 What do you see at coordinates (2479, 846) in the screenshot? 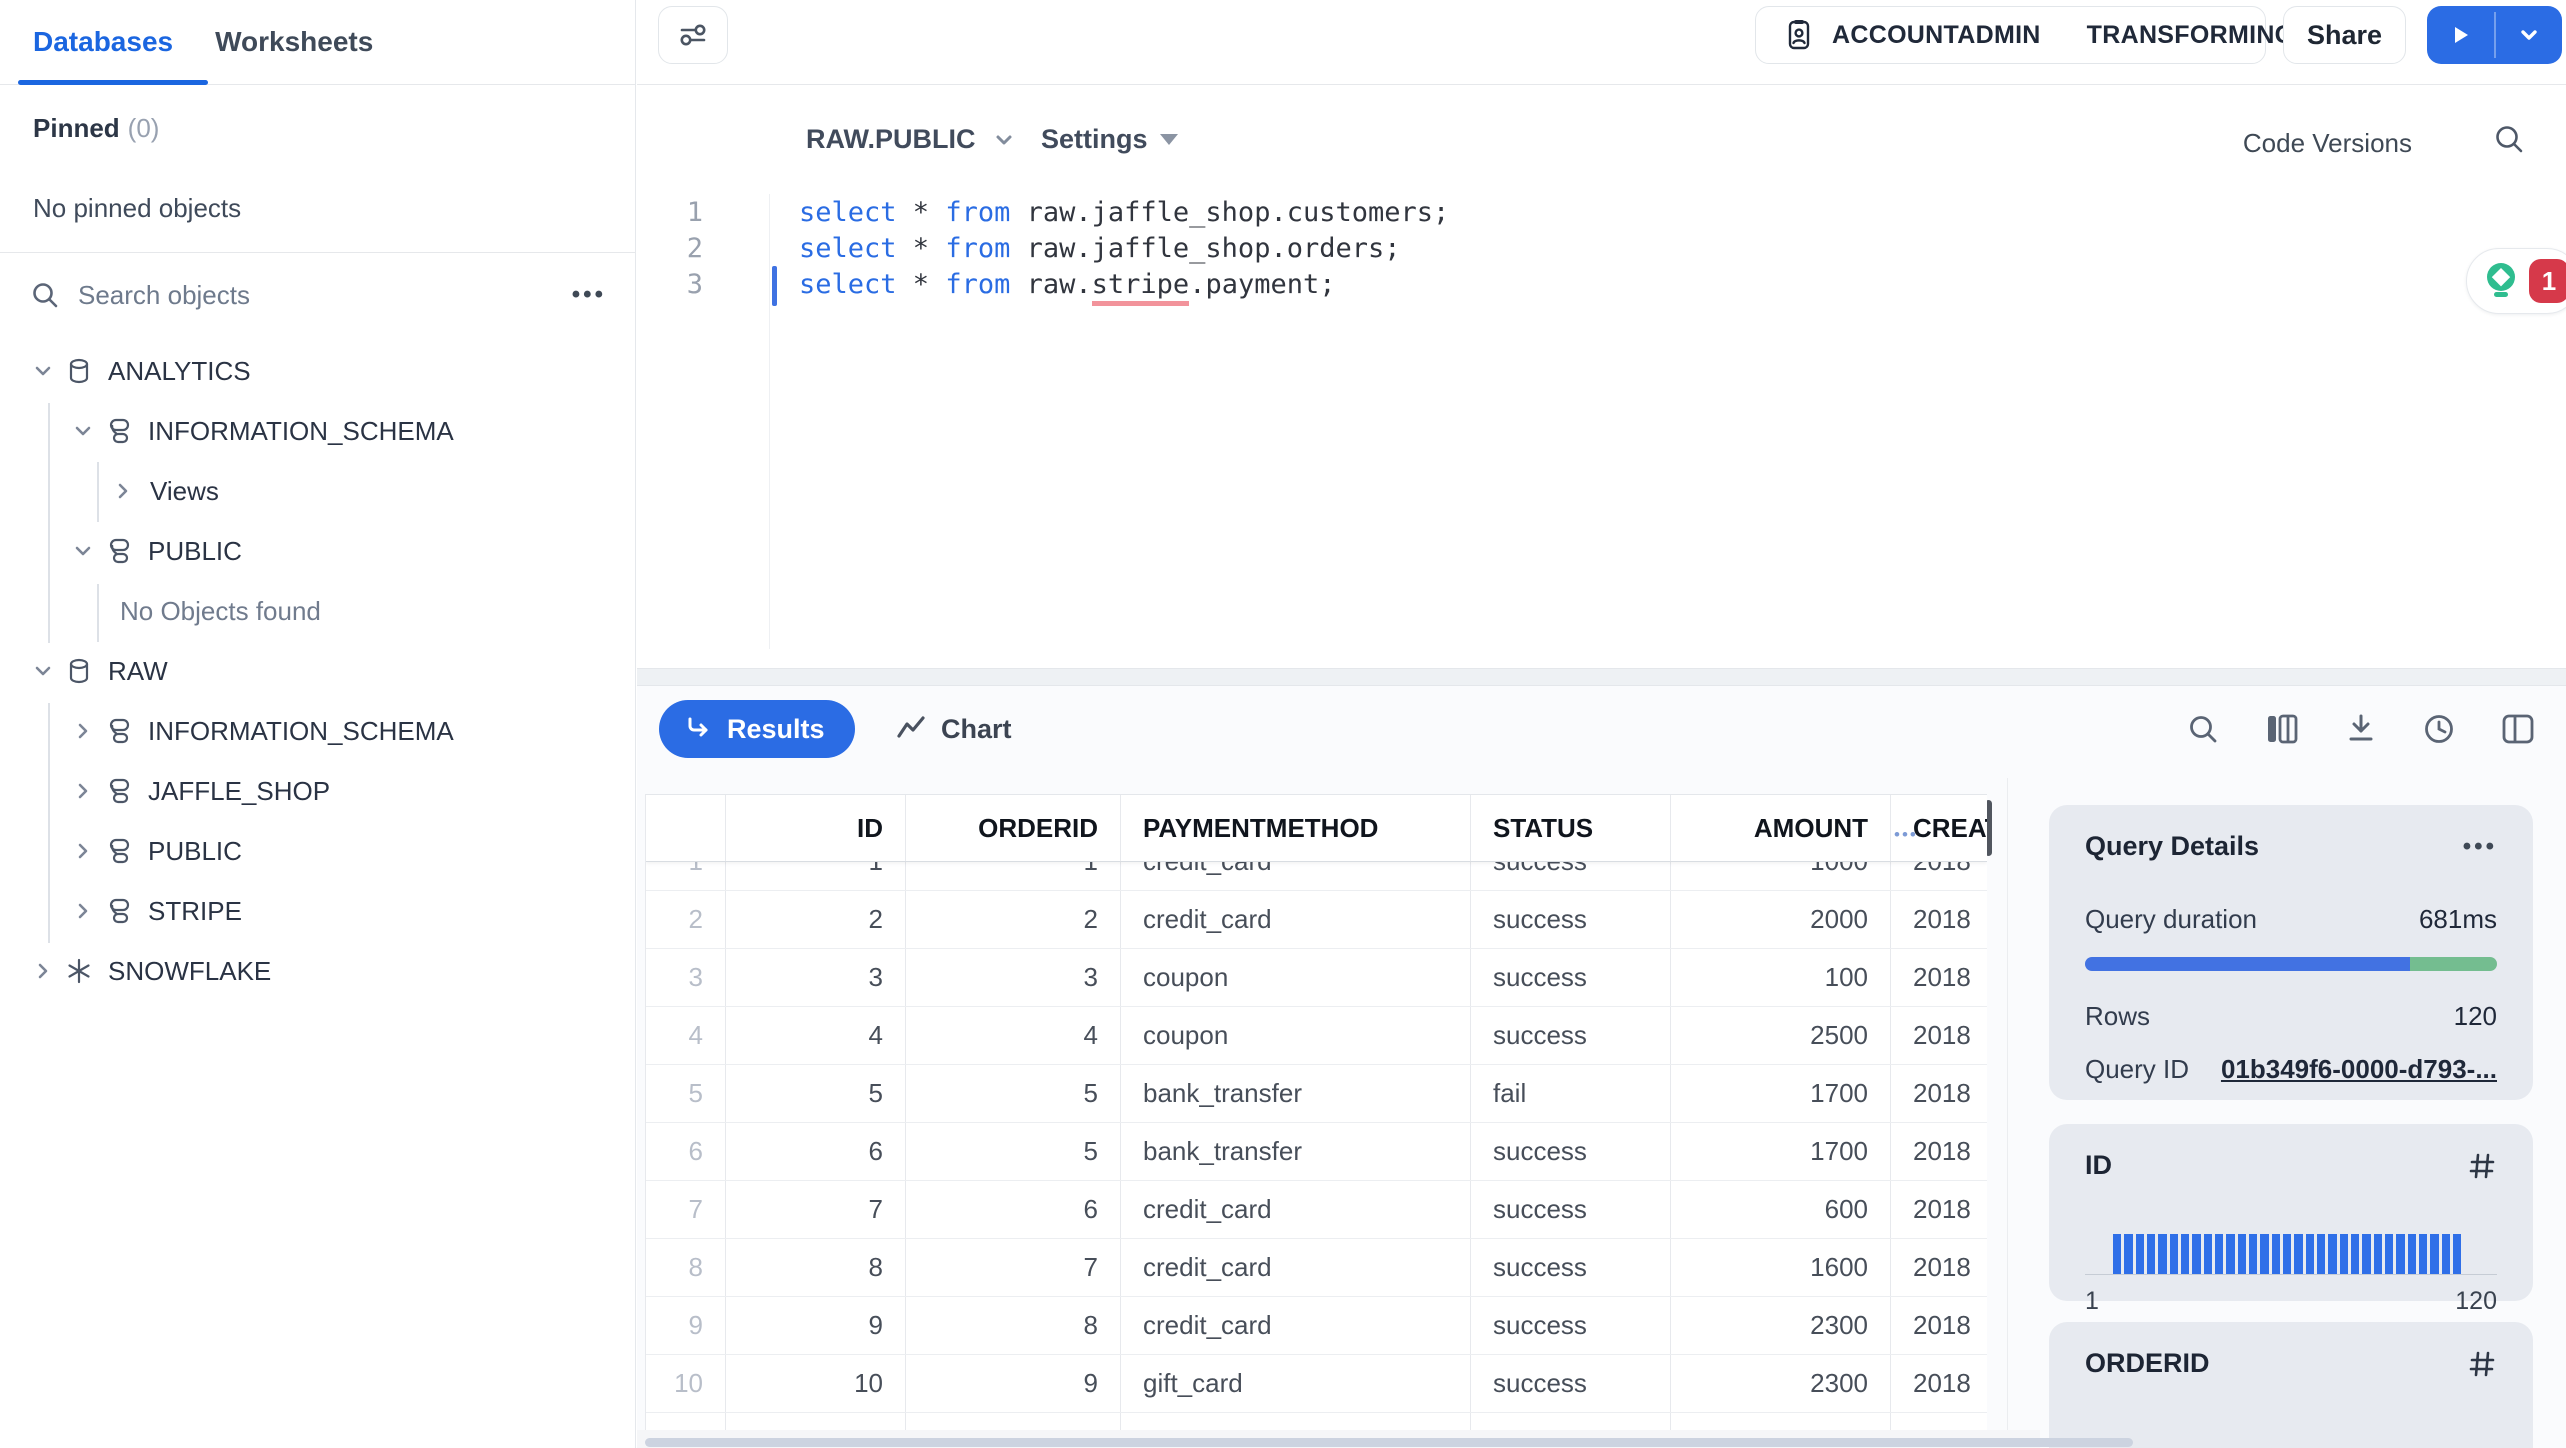
I see `query-details-menu-icon: •••` at bounding box center [2479, 846].